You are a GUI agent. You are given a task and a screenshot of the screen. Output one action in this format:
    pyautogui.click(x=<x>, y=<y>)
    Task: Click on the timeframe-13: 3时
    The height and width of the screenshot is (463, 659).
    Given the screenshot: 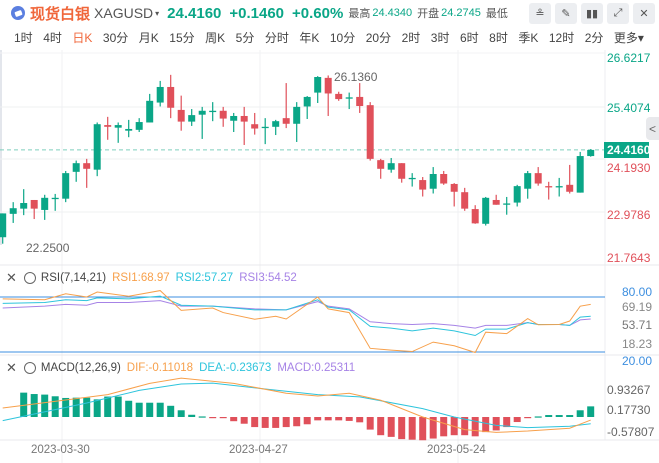 What is the action you would take?
    pyautogui.click(x=440, y=37)
    